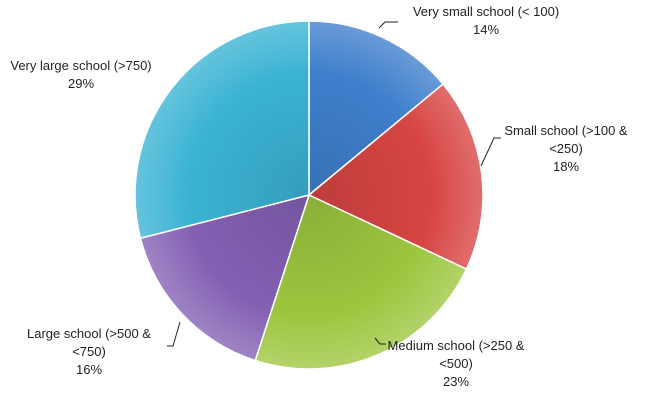 Image resolution: width=655 pixels, height=396 pixels. I want to click on slice-value-label-4: 16%, so click(89, 369).